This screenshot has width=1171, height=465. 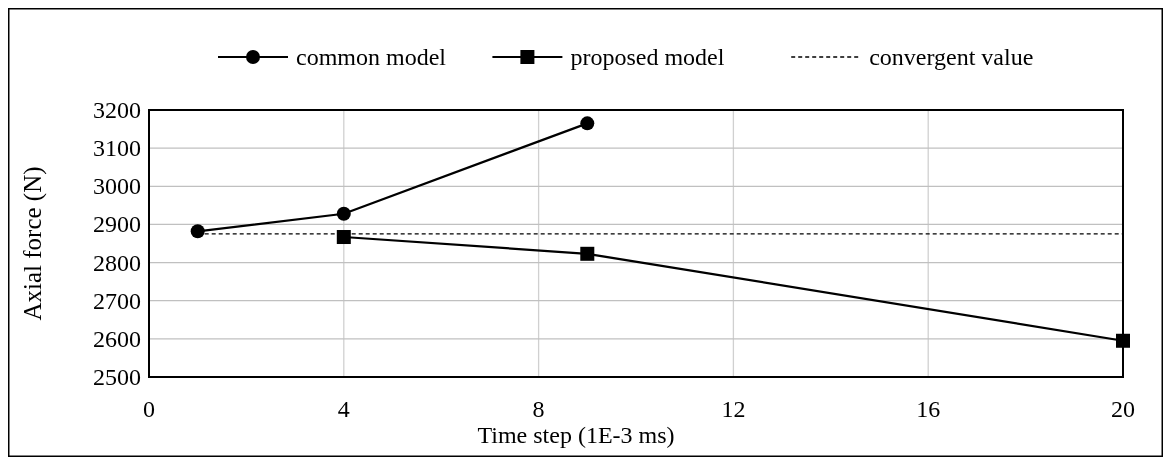 What do you see at coordinates (33, 243) in the screenshot?
I see `y-axis-title: Axial force (N)` at bounding box center [33, 243].